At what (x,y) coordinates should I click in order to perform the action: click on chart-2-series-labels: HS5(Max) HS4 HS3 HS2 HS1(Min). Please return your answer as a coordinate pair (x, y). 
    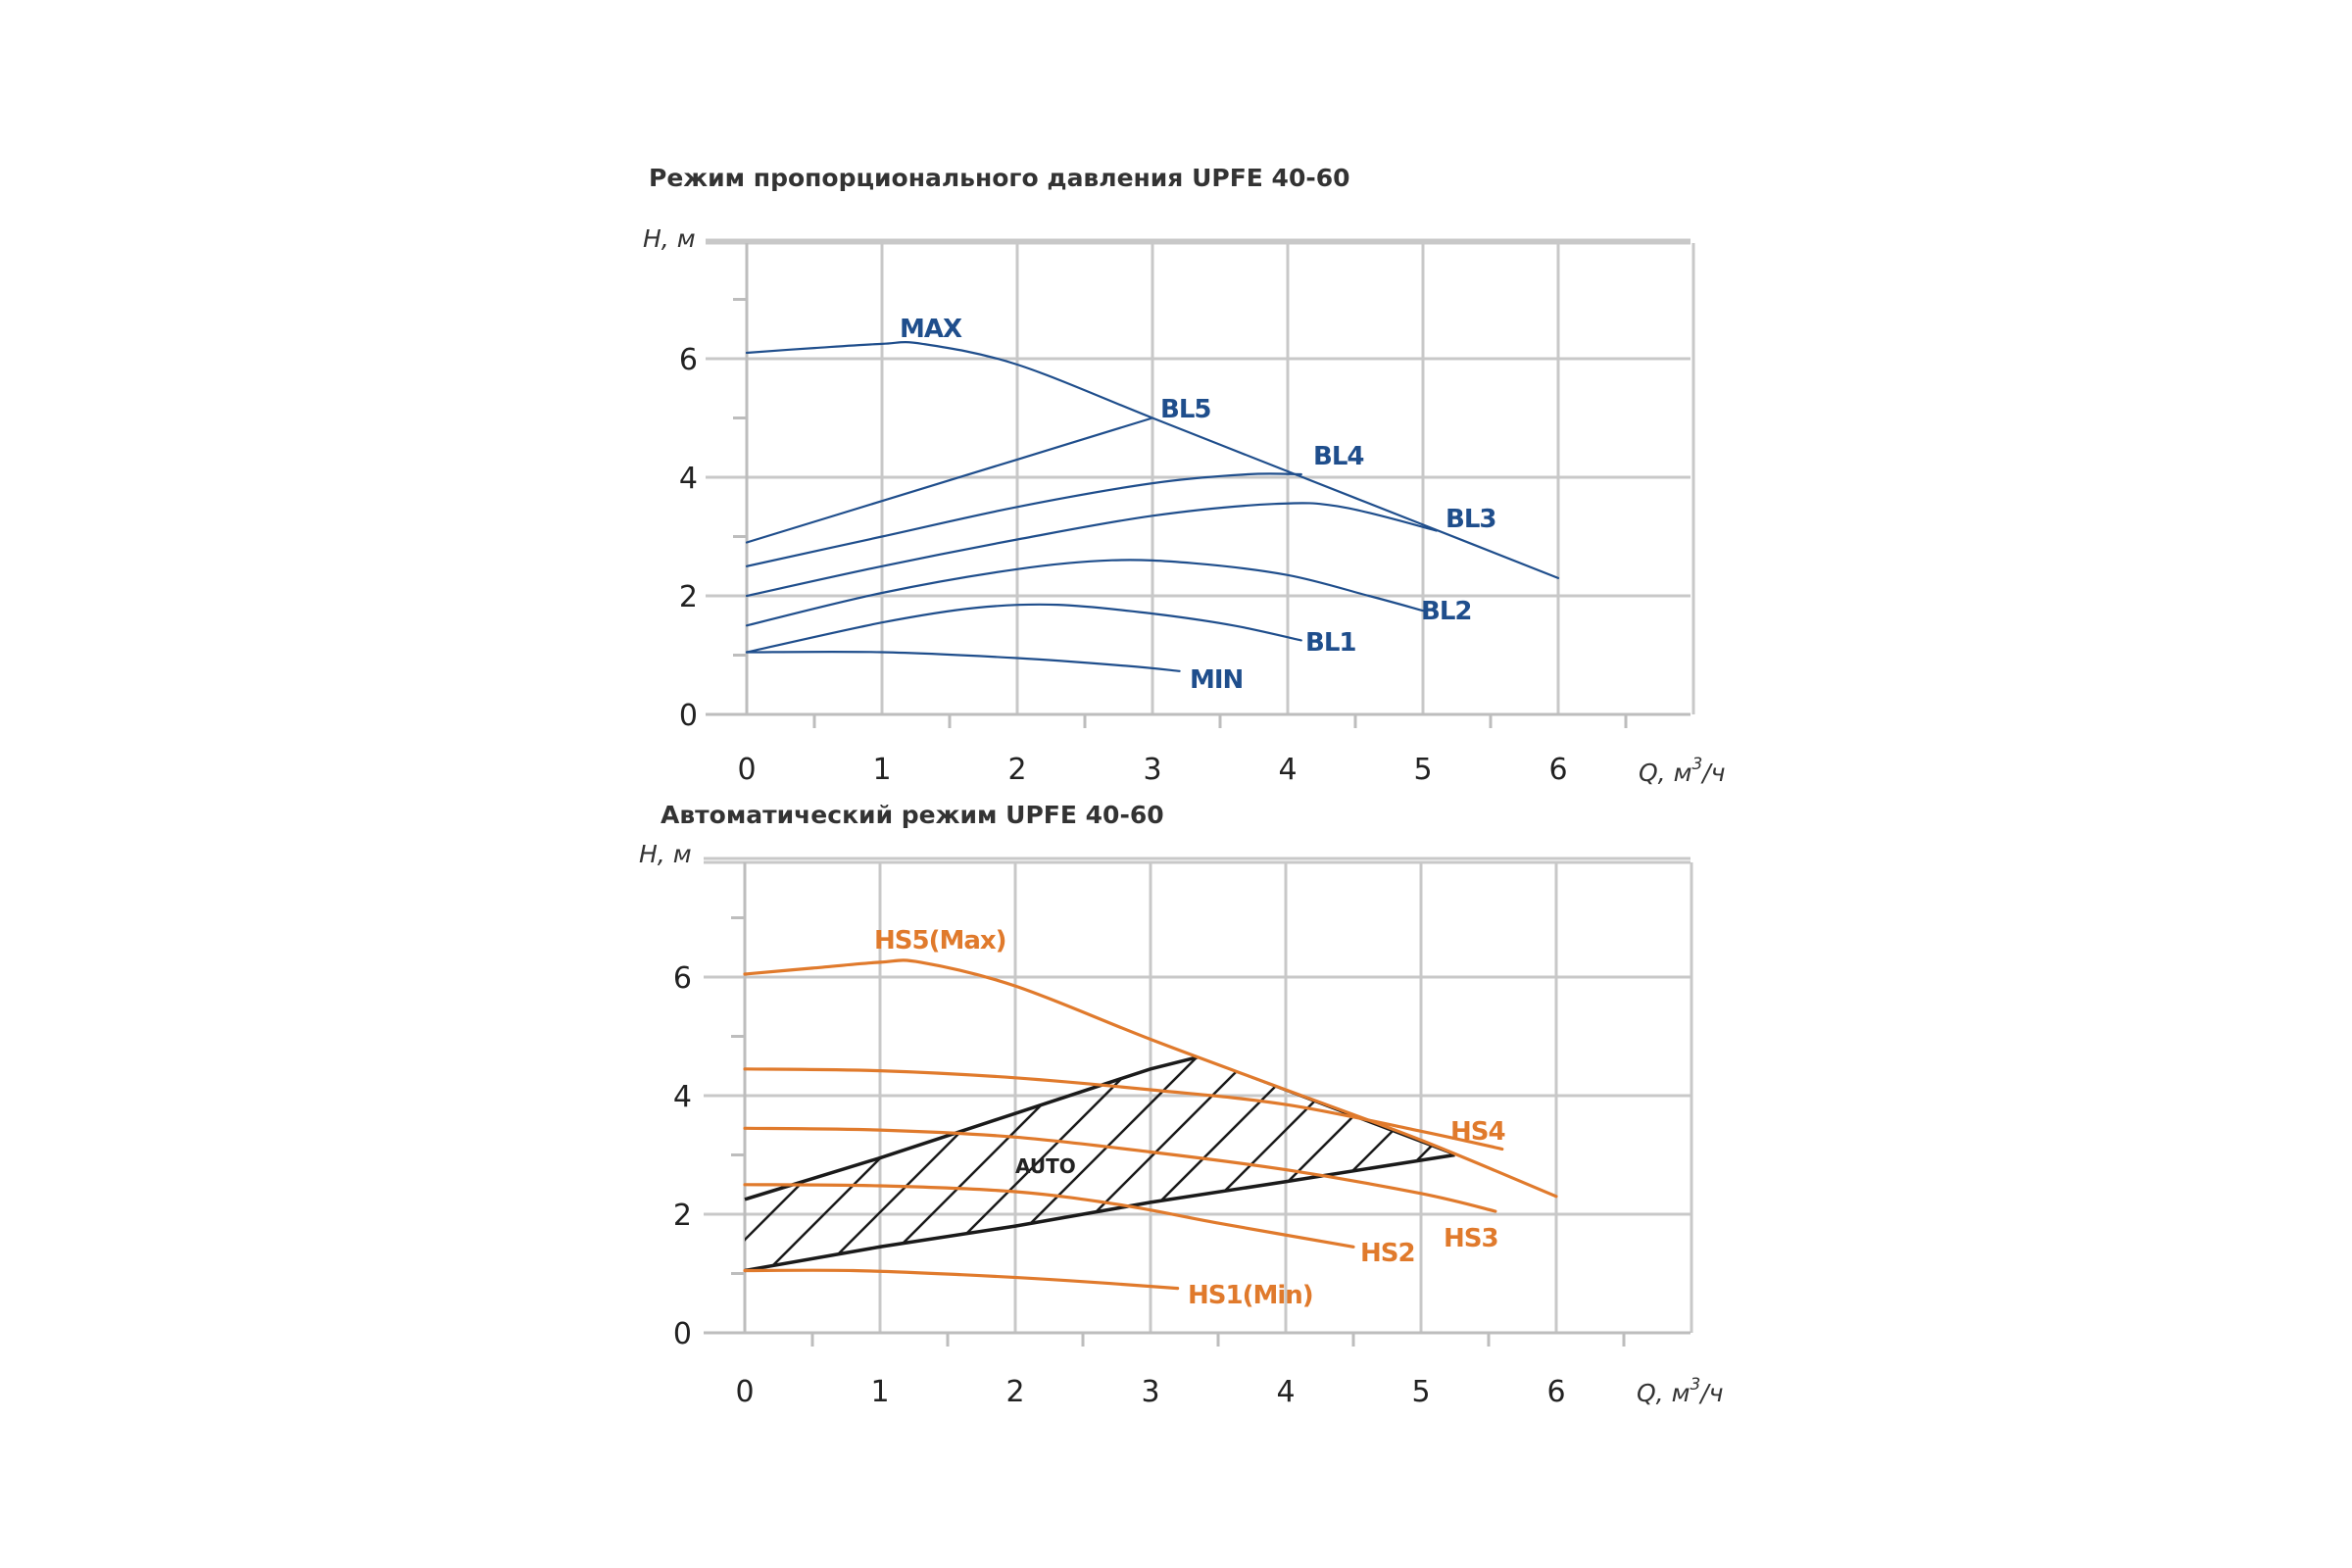
    Looking at the image, I should click on (1190, 1118).